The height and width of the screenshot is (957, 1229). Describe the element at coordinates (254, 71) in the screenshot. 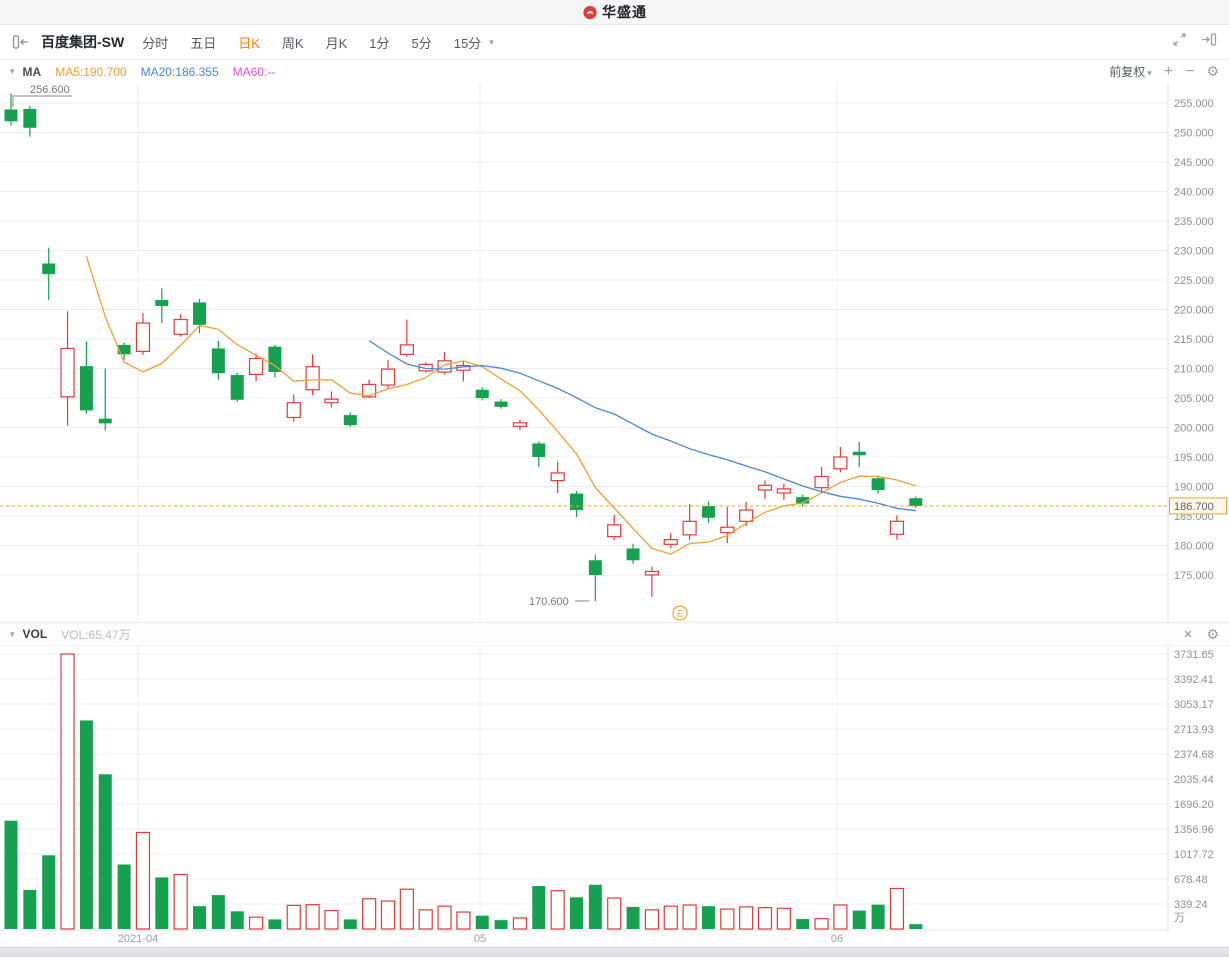

I see `ma60-value: MA60:--` at that location.